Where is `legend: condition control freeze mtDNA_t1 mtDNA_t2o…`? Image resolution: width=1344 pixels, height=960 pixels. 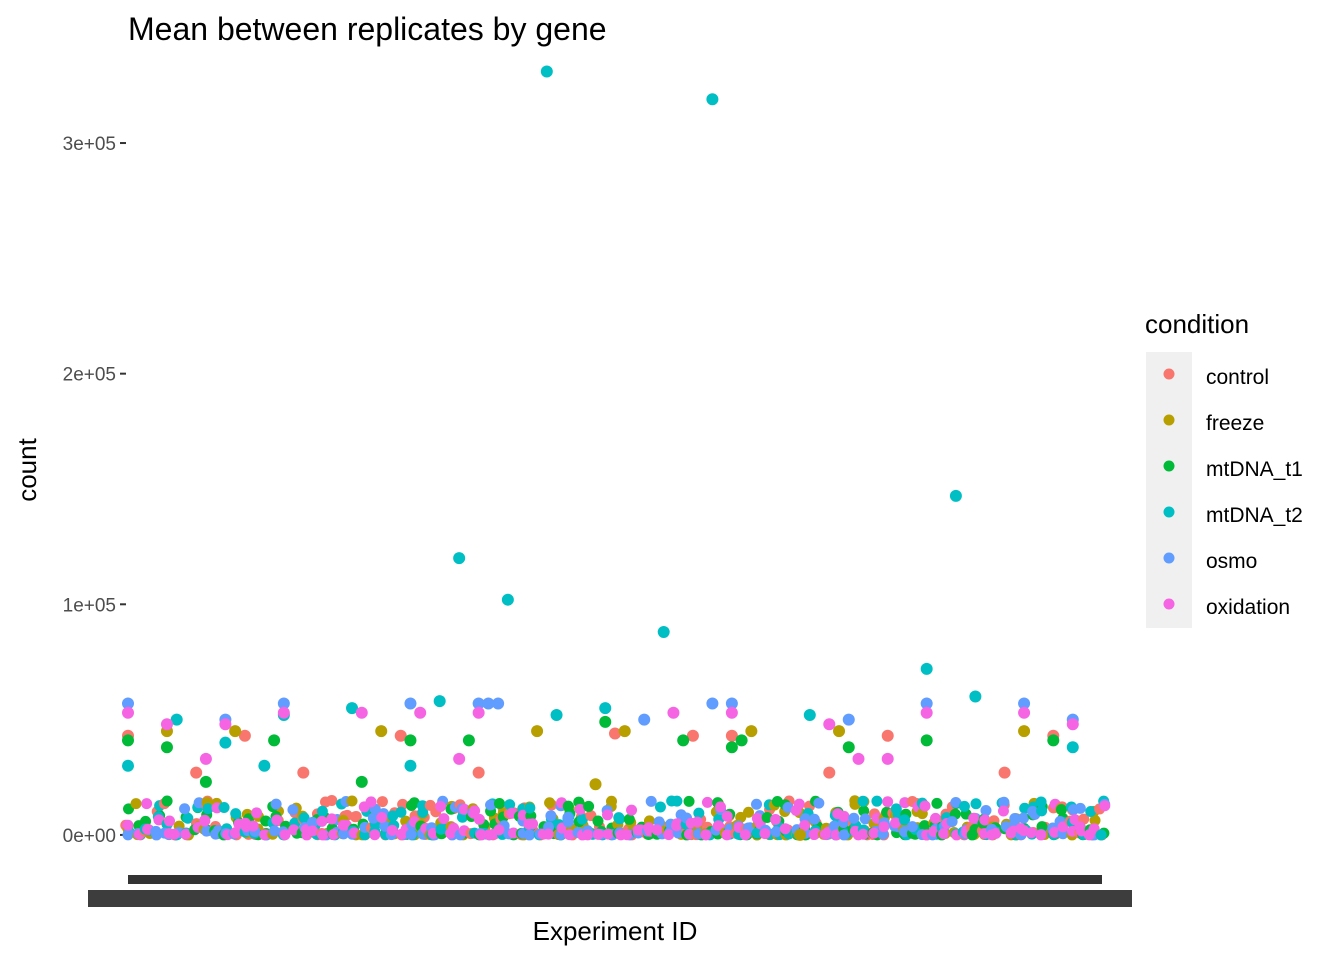 legend: condition control freeze mtDNA_t1 mtDNA_t2o… is located at coordinates (1224, 468).